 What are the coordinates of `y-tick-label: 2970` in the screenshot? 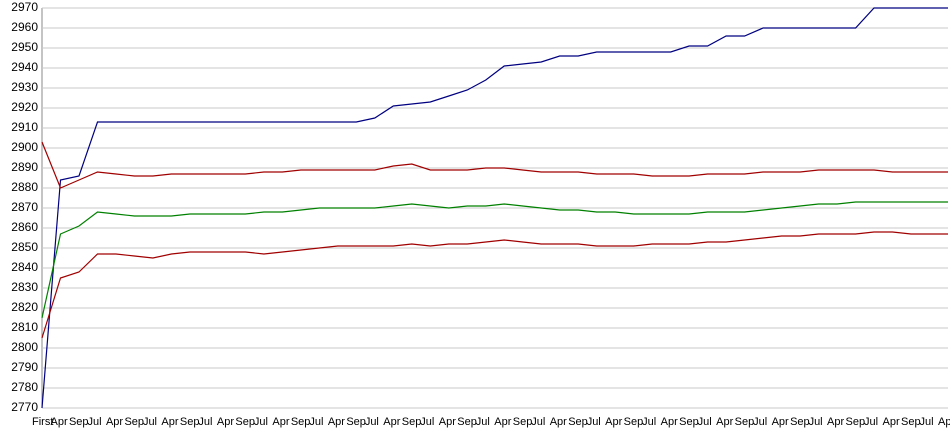 It's located at (24, 7).